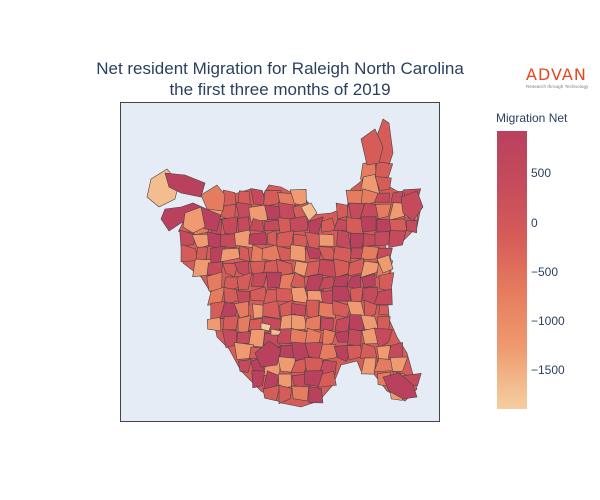 This screenshot has height=500, width=600. I want to click on logo-tagline: Research through Technology, so click(557, 86).